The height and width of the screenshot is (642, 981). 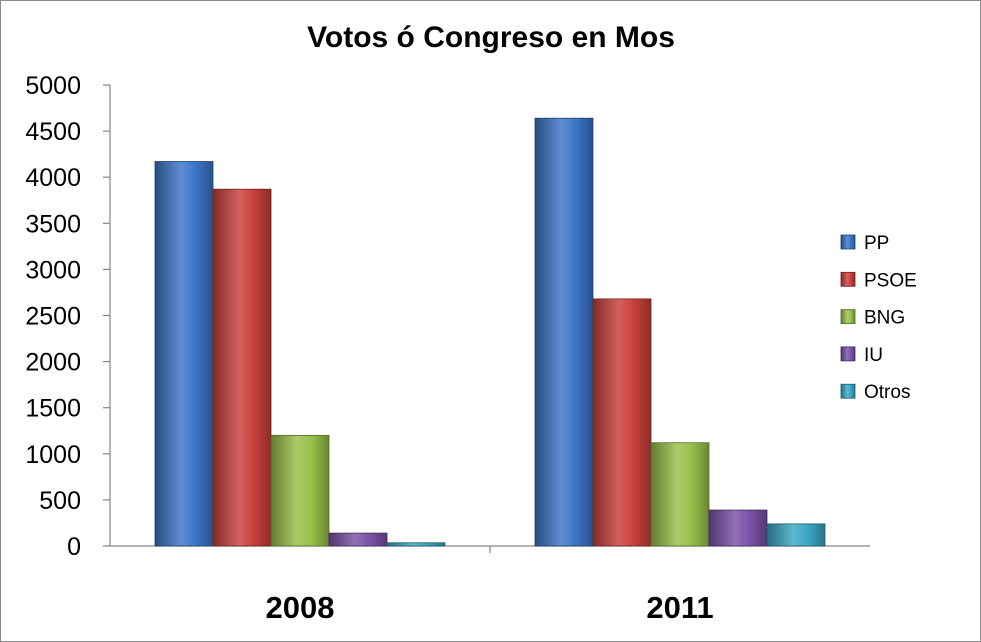 I want to click on legend-swatch-bng, so click(x=848, y=317).